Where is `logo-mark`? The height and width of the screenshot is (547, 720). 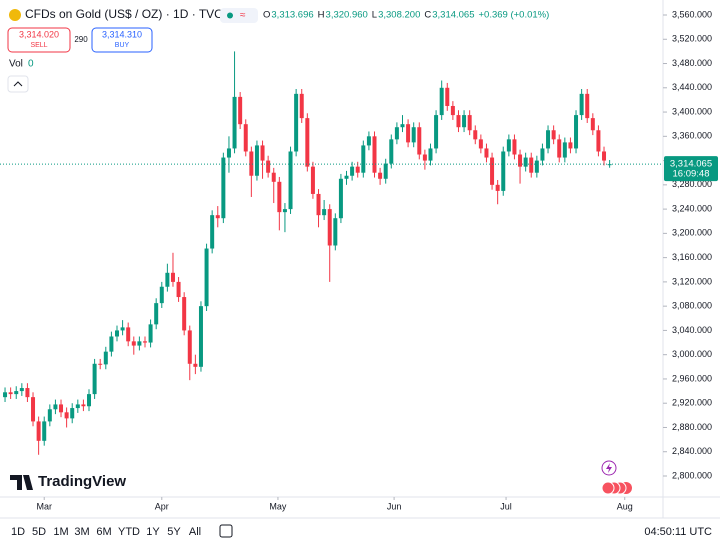
logo-mark is located at coordinates (21, 482).